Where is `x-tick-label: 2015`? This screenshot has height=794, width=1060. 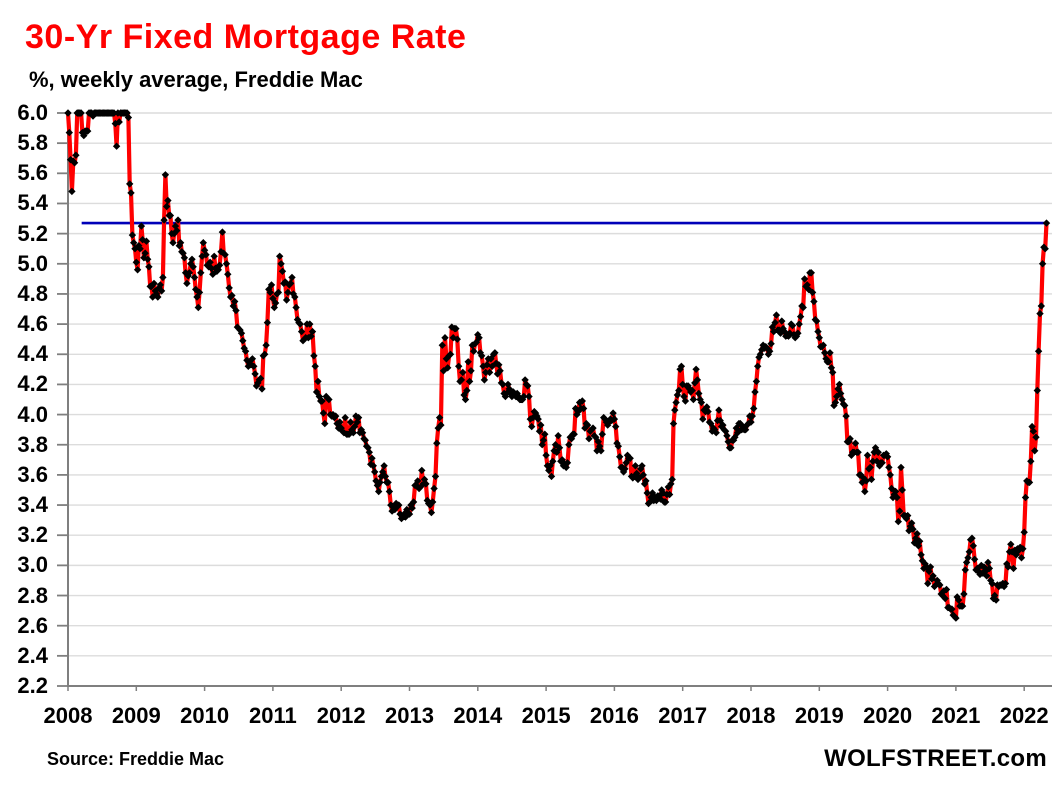
x-tick-label: 2015 is located at coordinates (546, 715).